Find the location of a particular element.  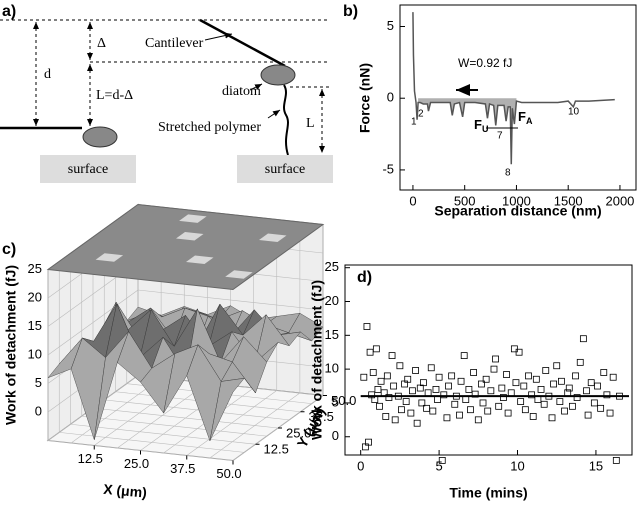

y-tick-label: -5 is located at coordinates (388, 168).